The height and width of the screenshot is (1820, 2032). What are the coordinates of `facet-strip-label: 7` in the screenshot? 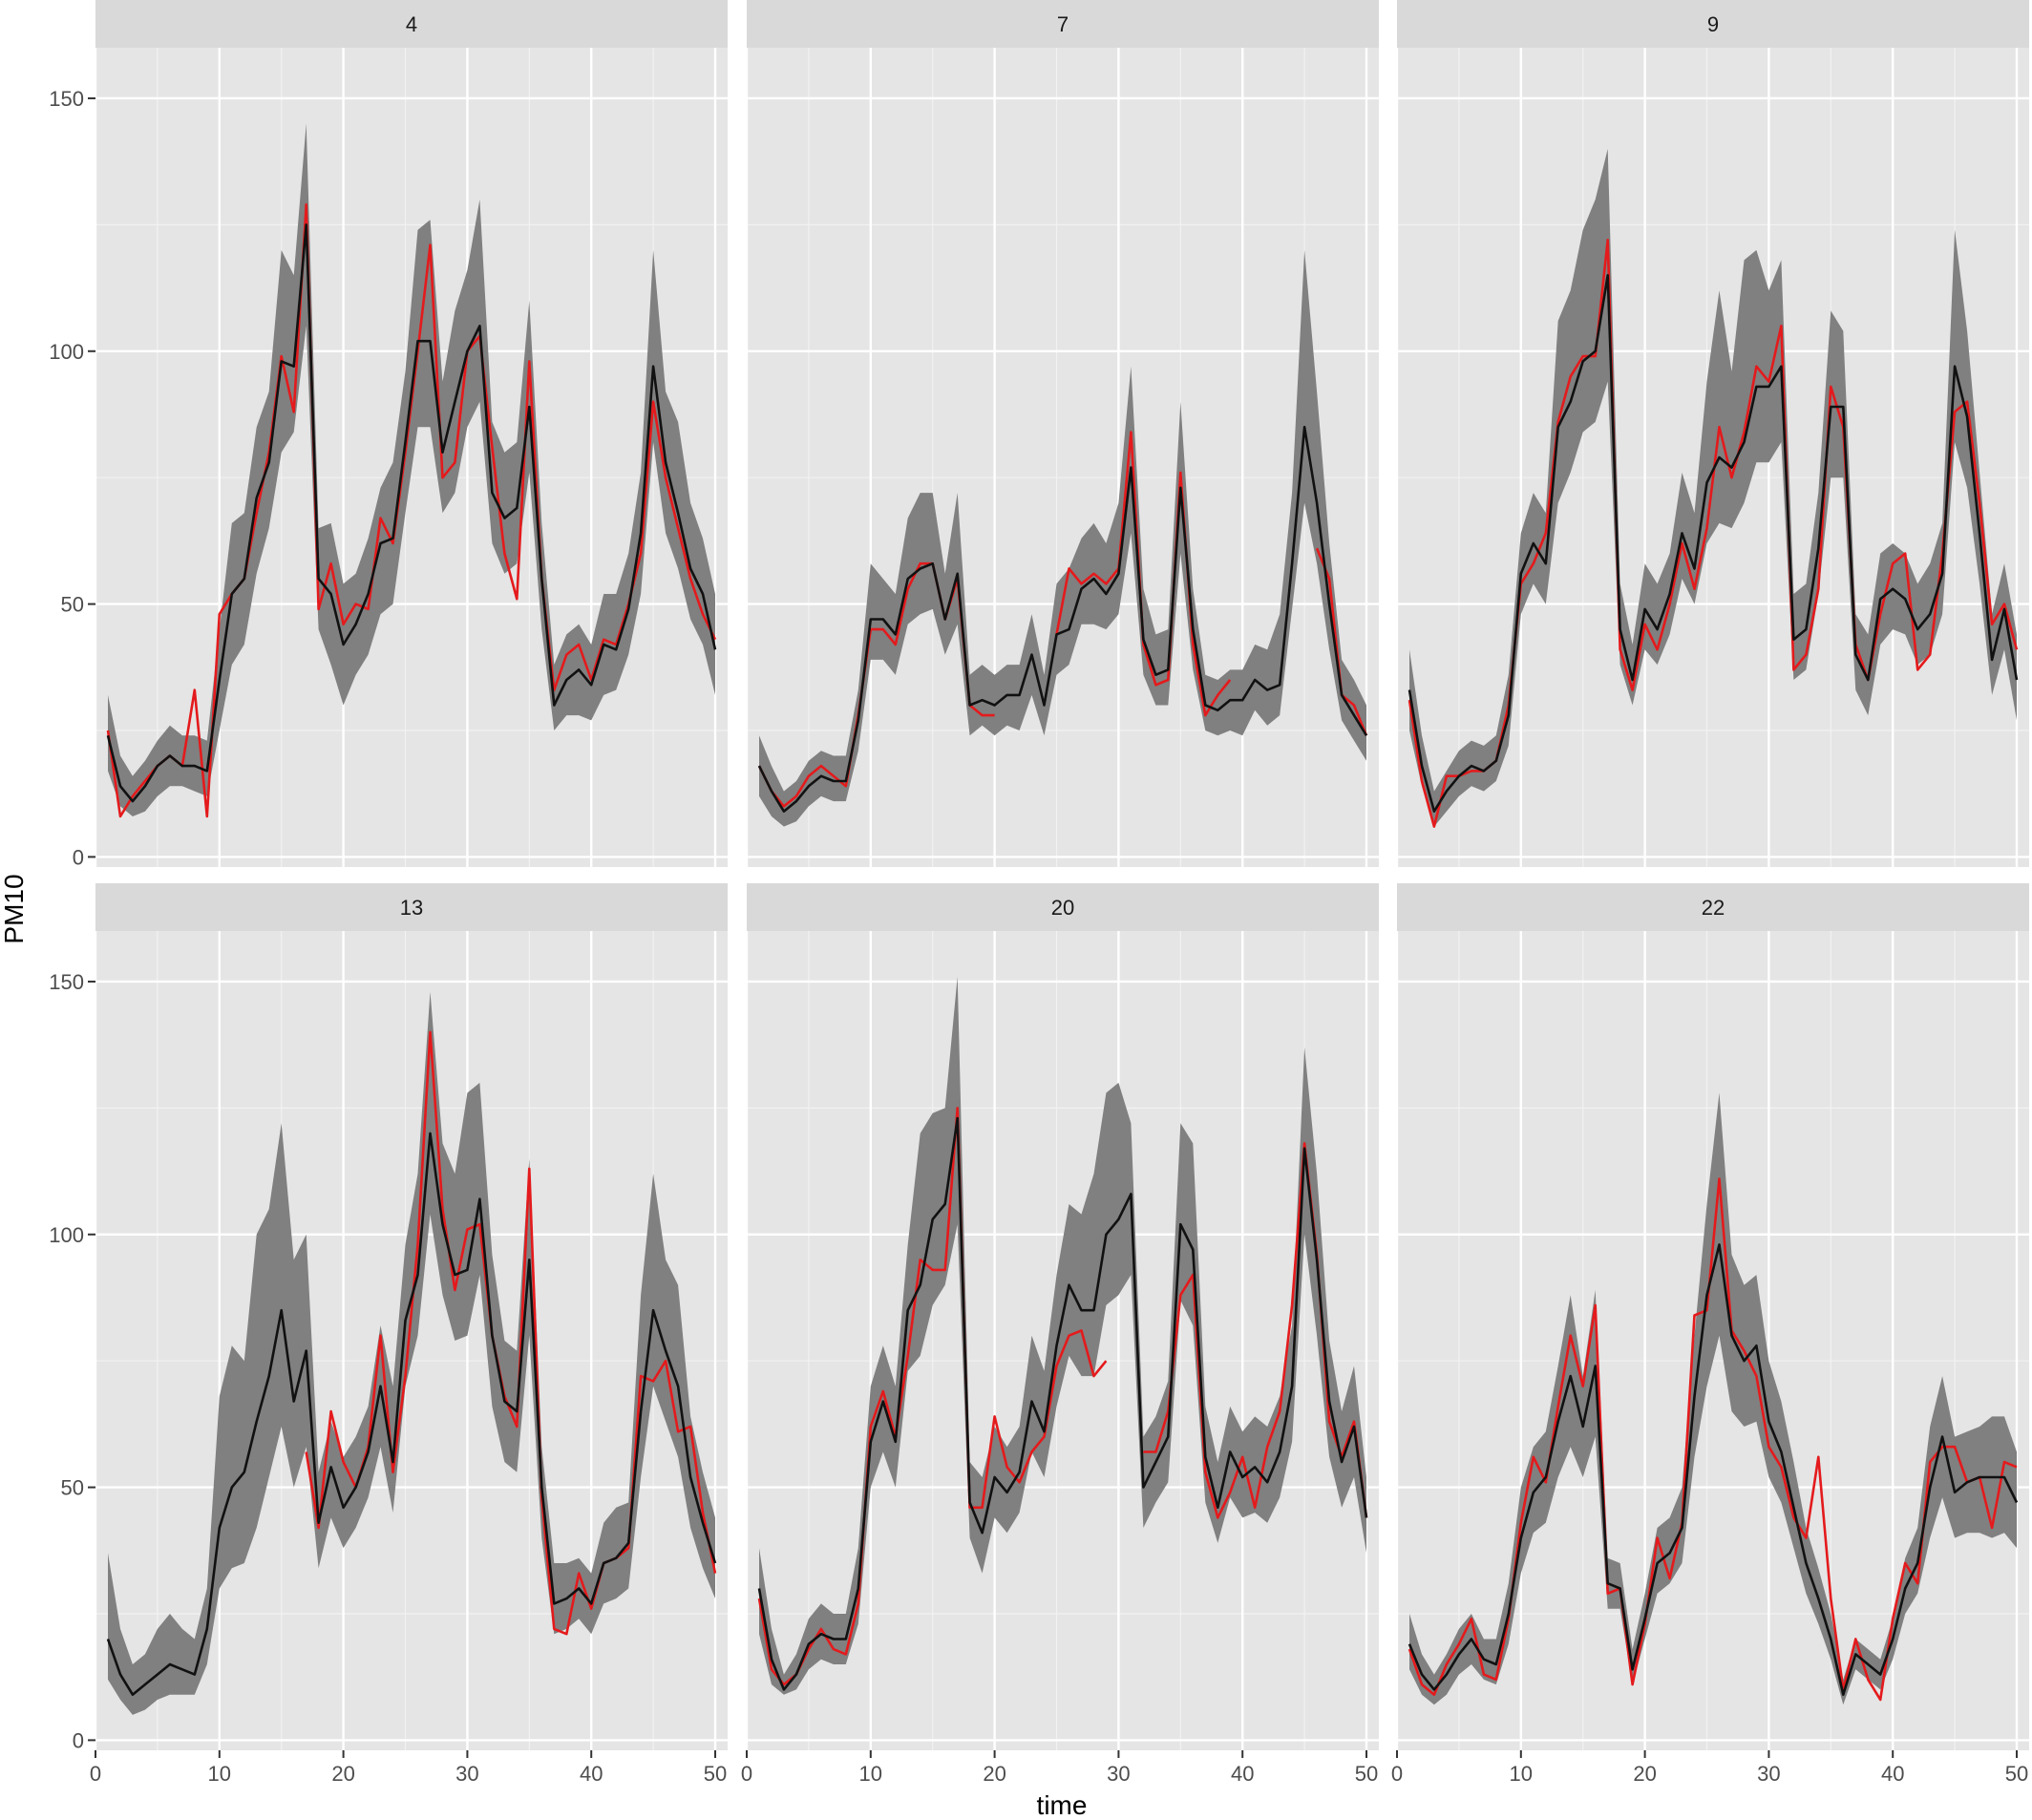 It's located at (1063, 24).